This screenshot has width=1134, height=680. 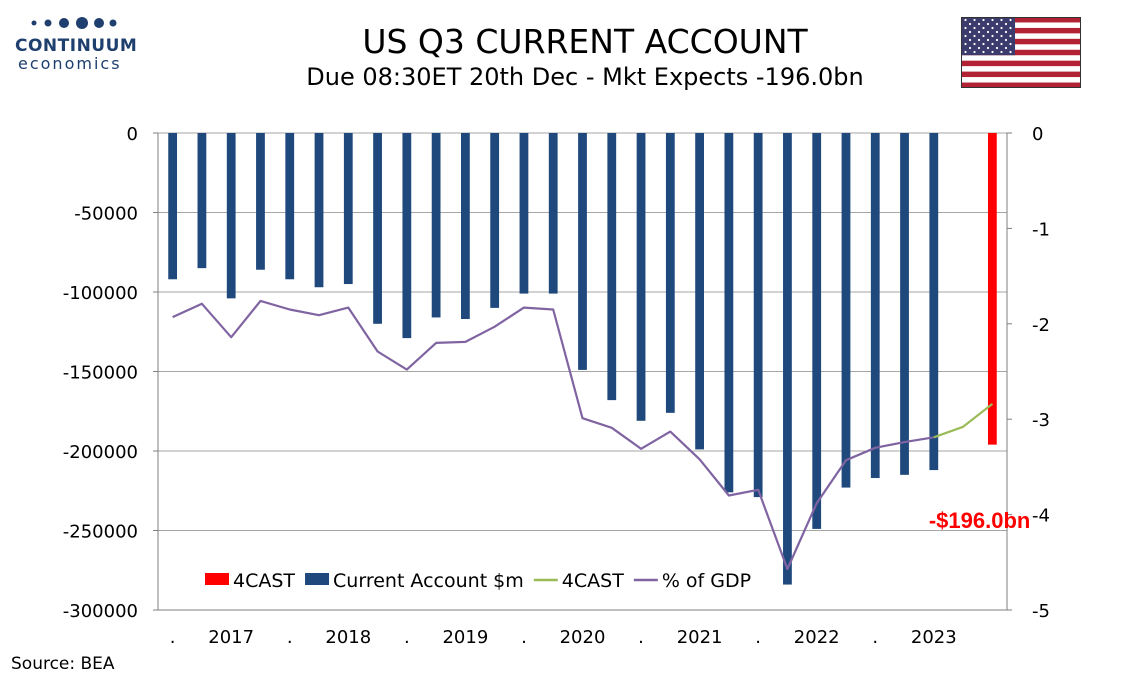 I want to click on y-right-tick-label: -3, so click(x=1041, y=420).